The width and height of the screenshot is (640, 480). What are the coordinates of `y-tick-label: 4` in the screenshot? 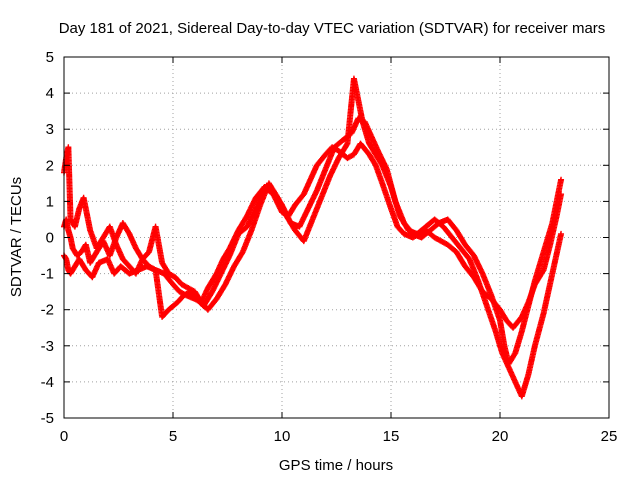 It's located at (50, 93).